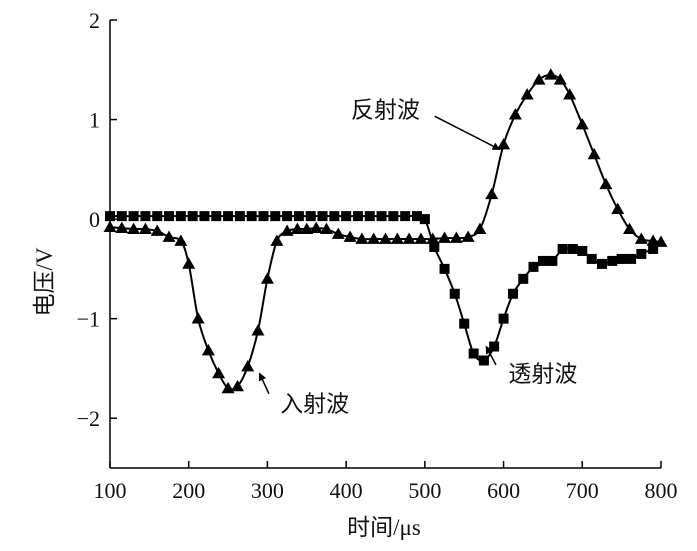  Describe the element at coordinates (542, 373) in the screenshot. I see `annotation-label: 透射波` at that location.